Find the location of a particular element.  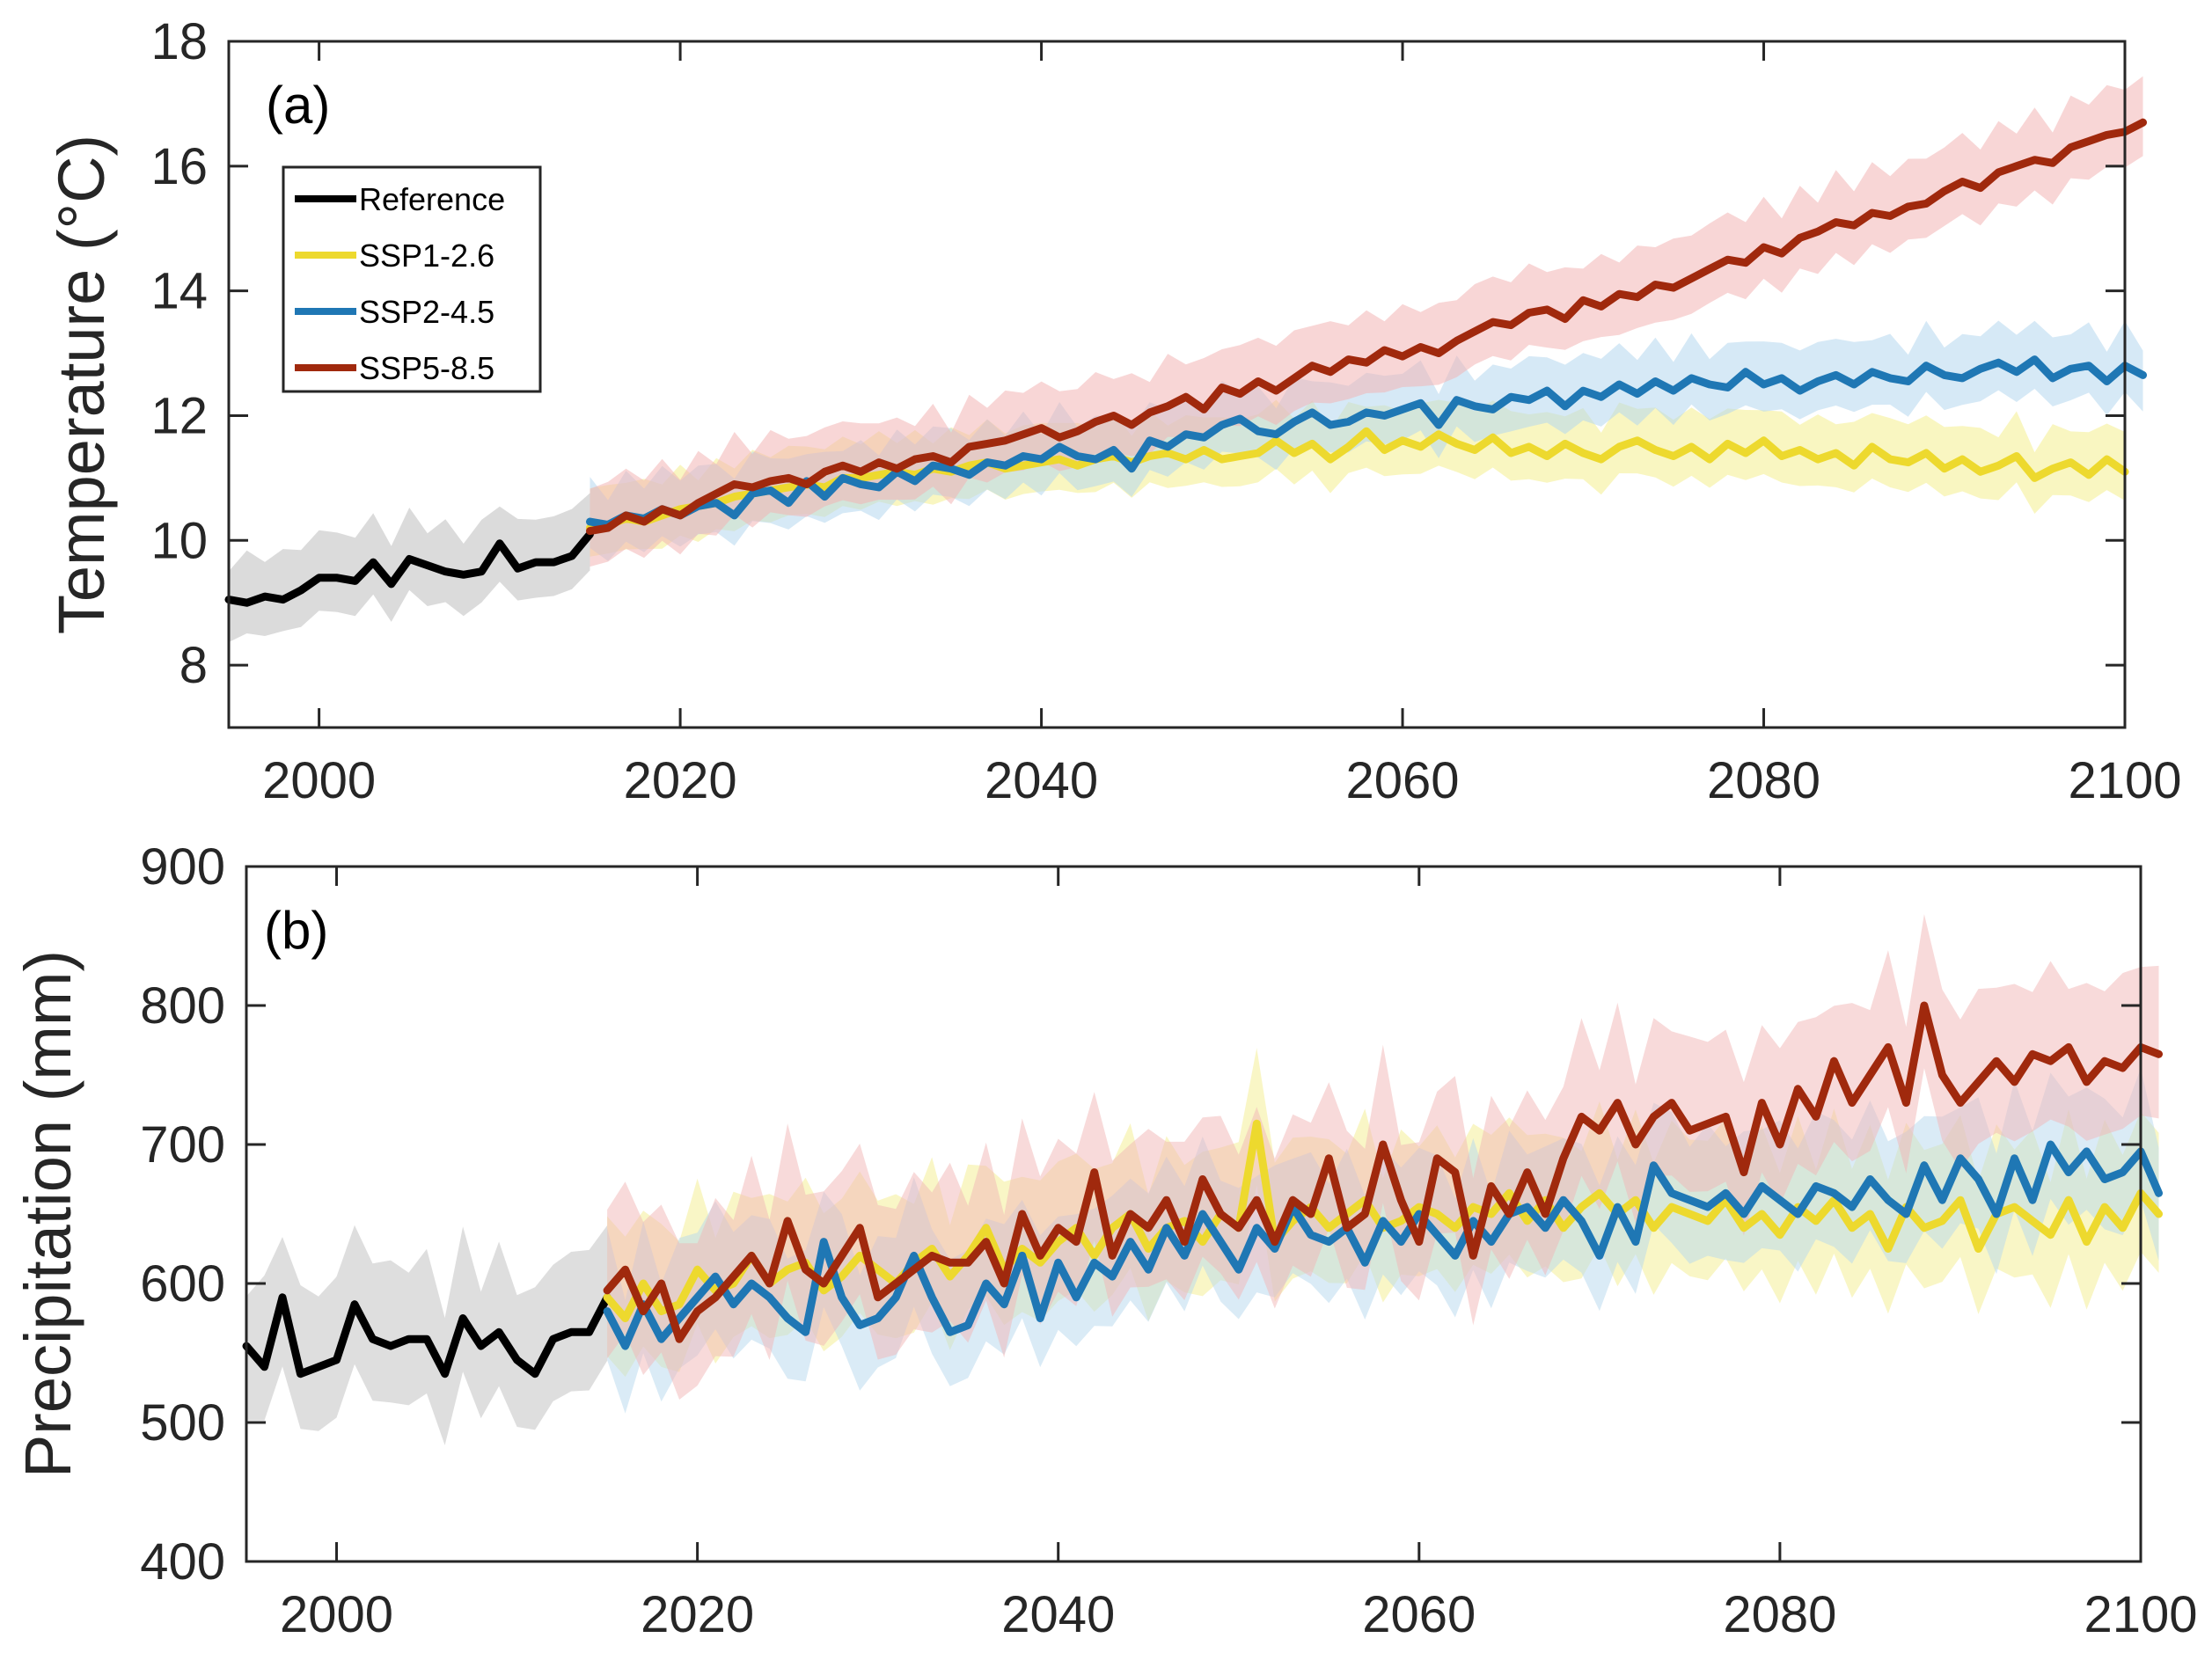

y-tick-label: 800 is located at coordinates (182, 1006).